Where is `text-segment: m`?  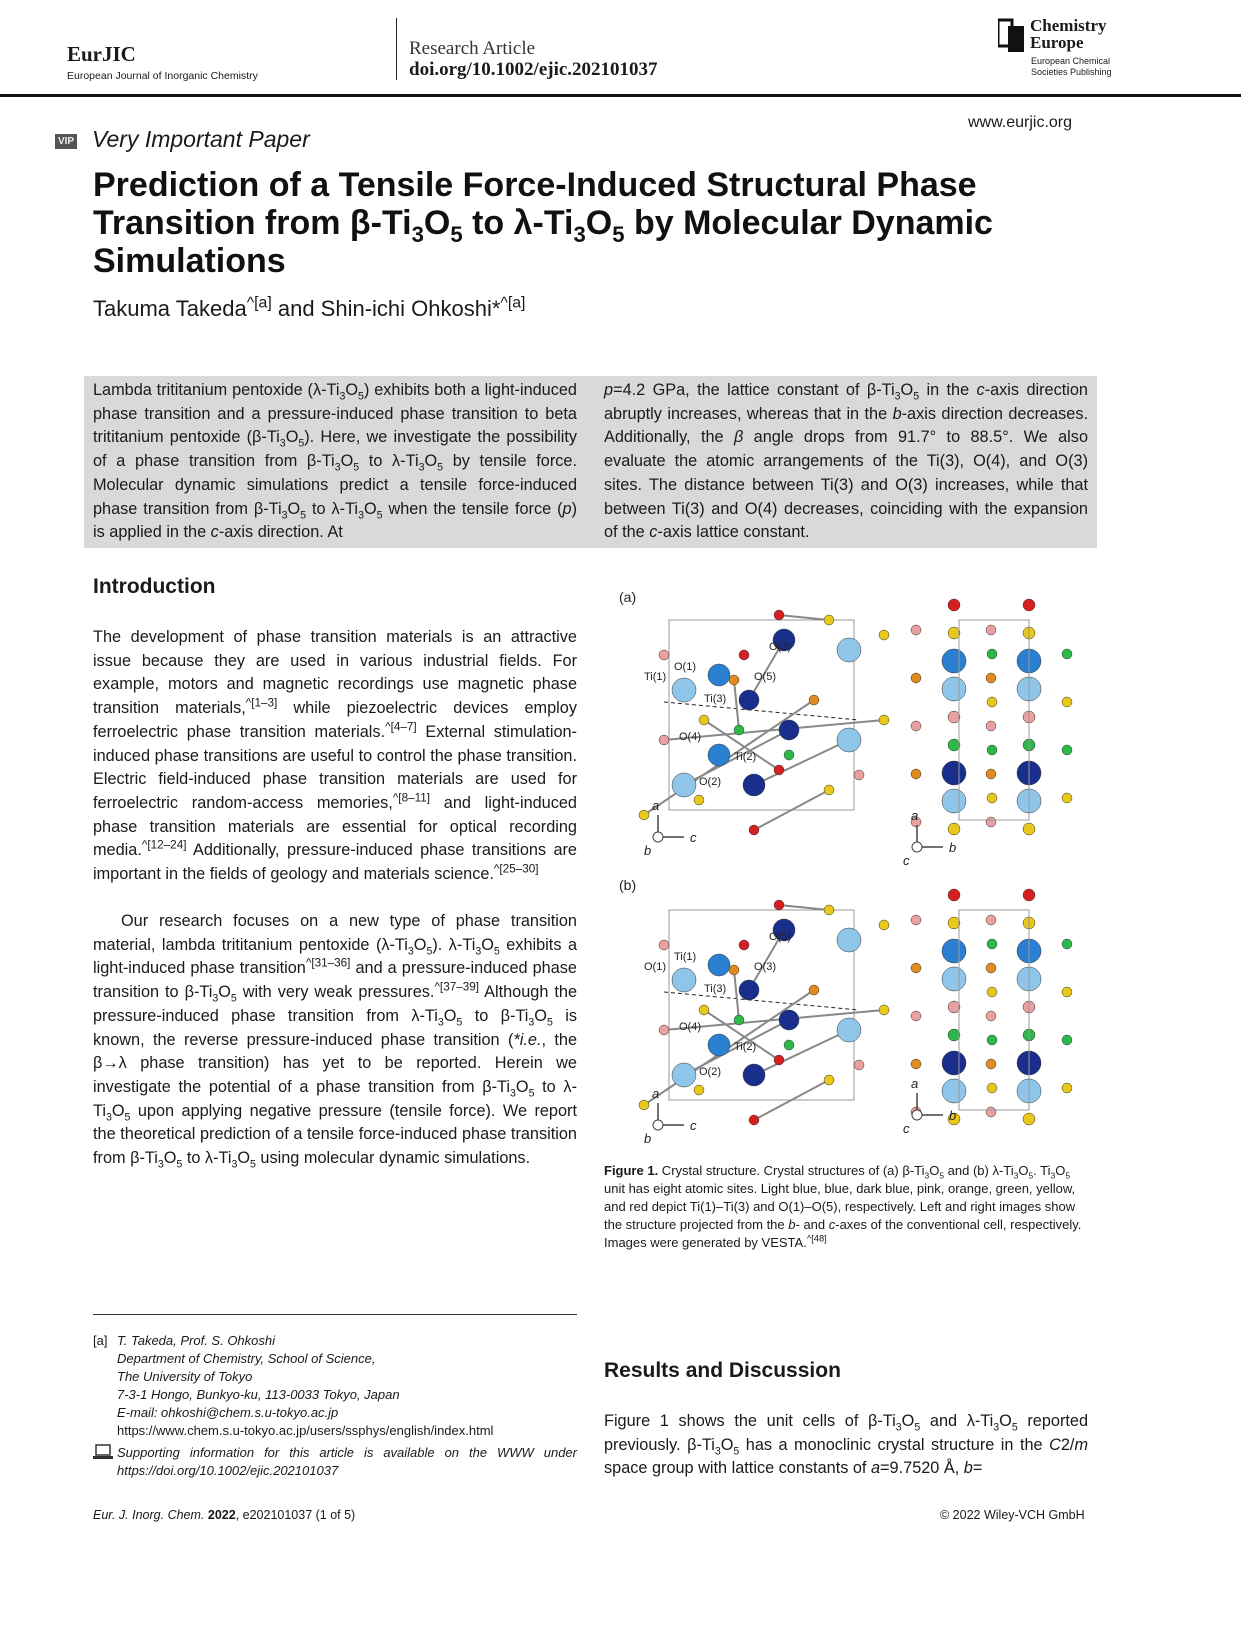
text-segment: m is located at coordinates (1081, 1444).